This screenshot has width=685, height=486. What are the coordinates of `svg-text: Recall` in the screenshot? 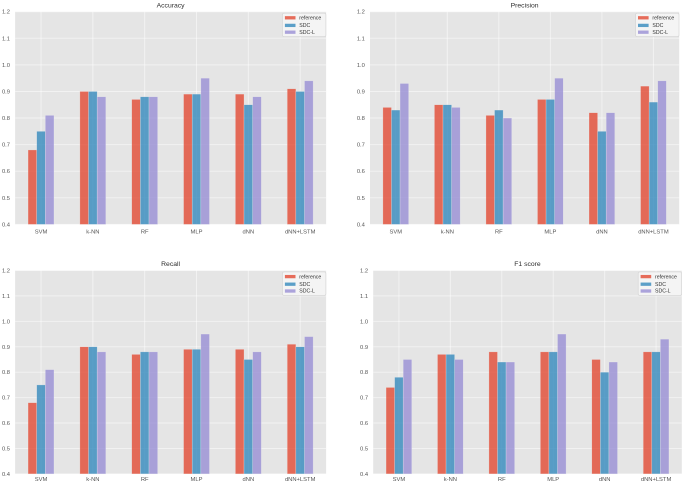 It's located at (170, 264).